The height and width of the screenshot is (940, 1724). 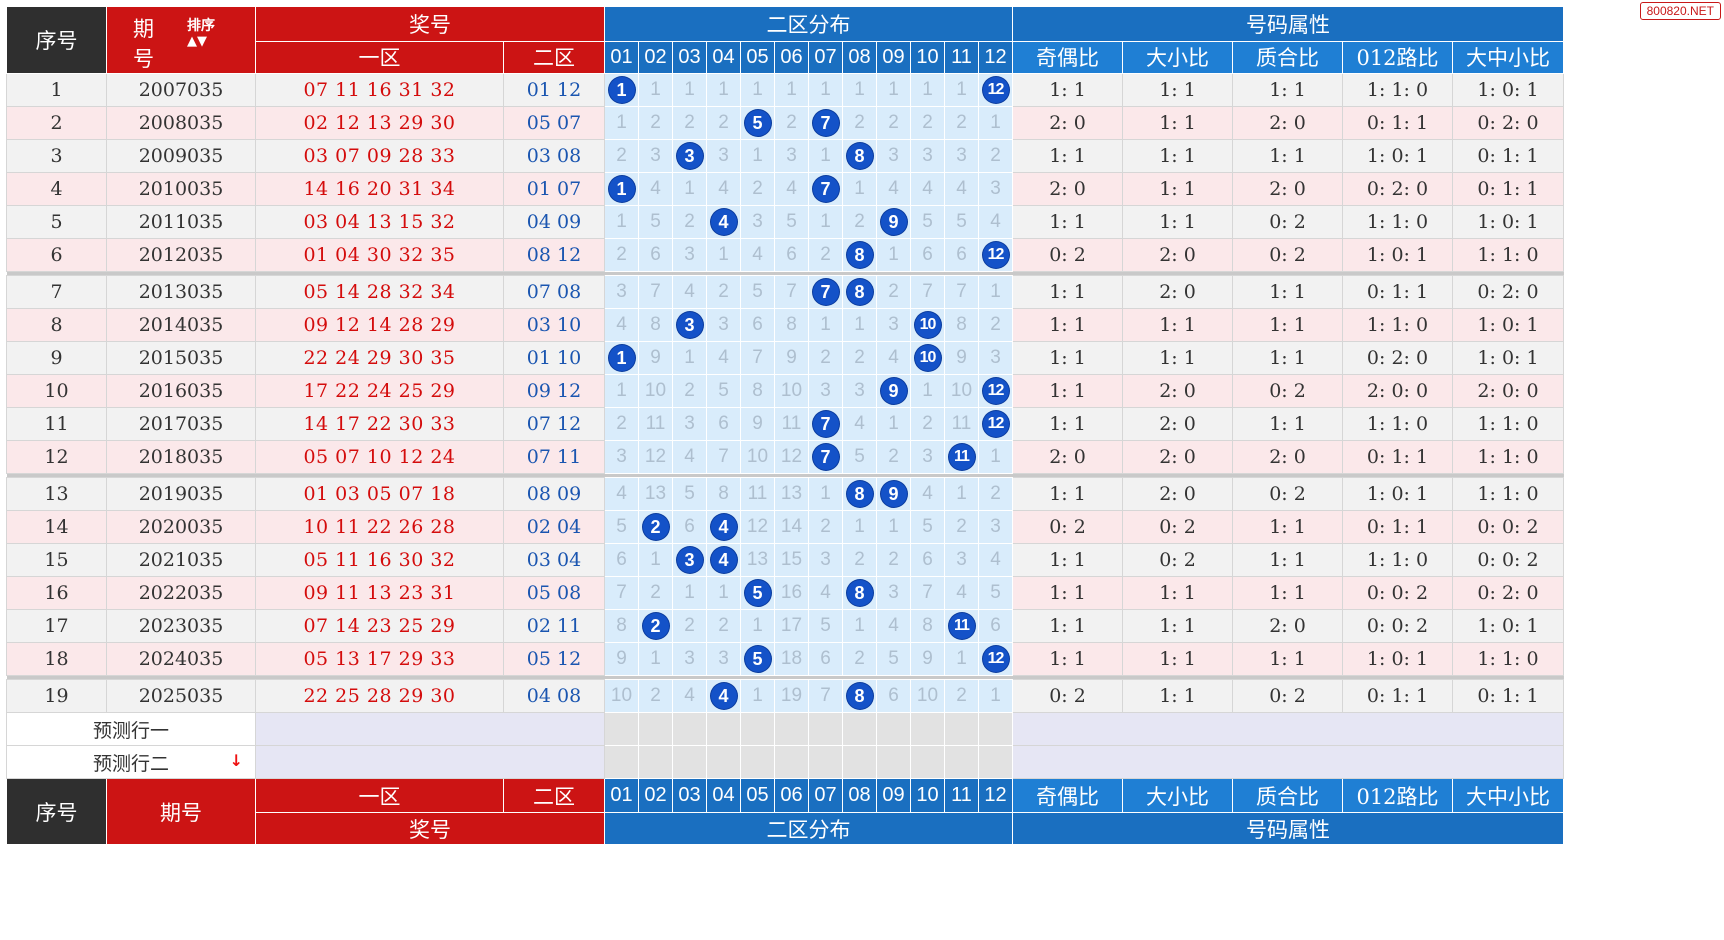 I want to click on footer-attr-col-header: 奇偶比, so click(x=1067, y=795).